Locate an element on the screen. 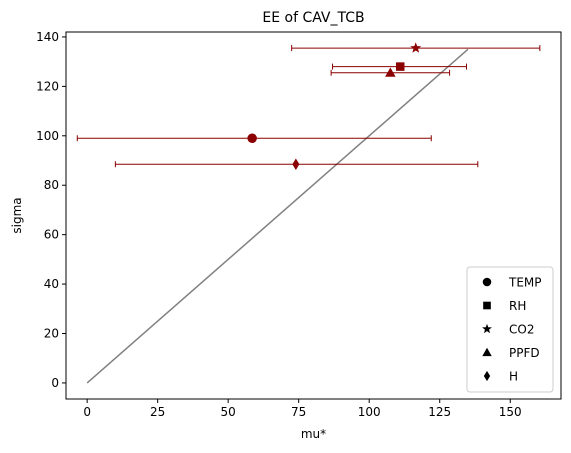 This screenshot has height=453, width=571. x-axis: 0 25 50 75 100 125 150 is located at coordinates (302, 409).